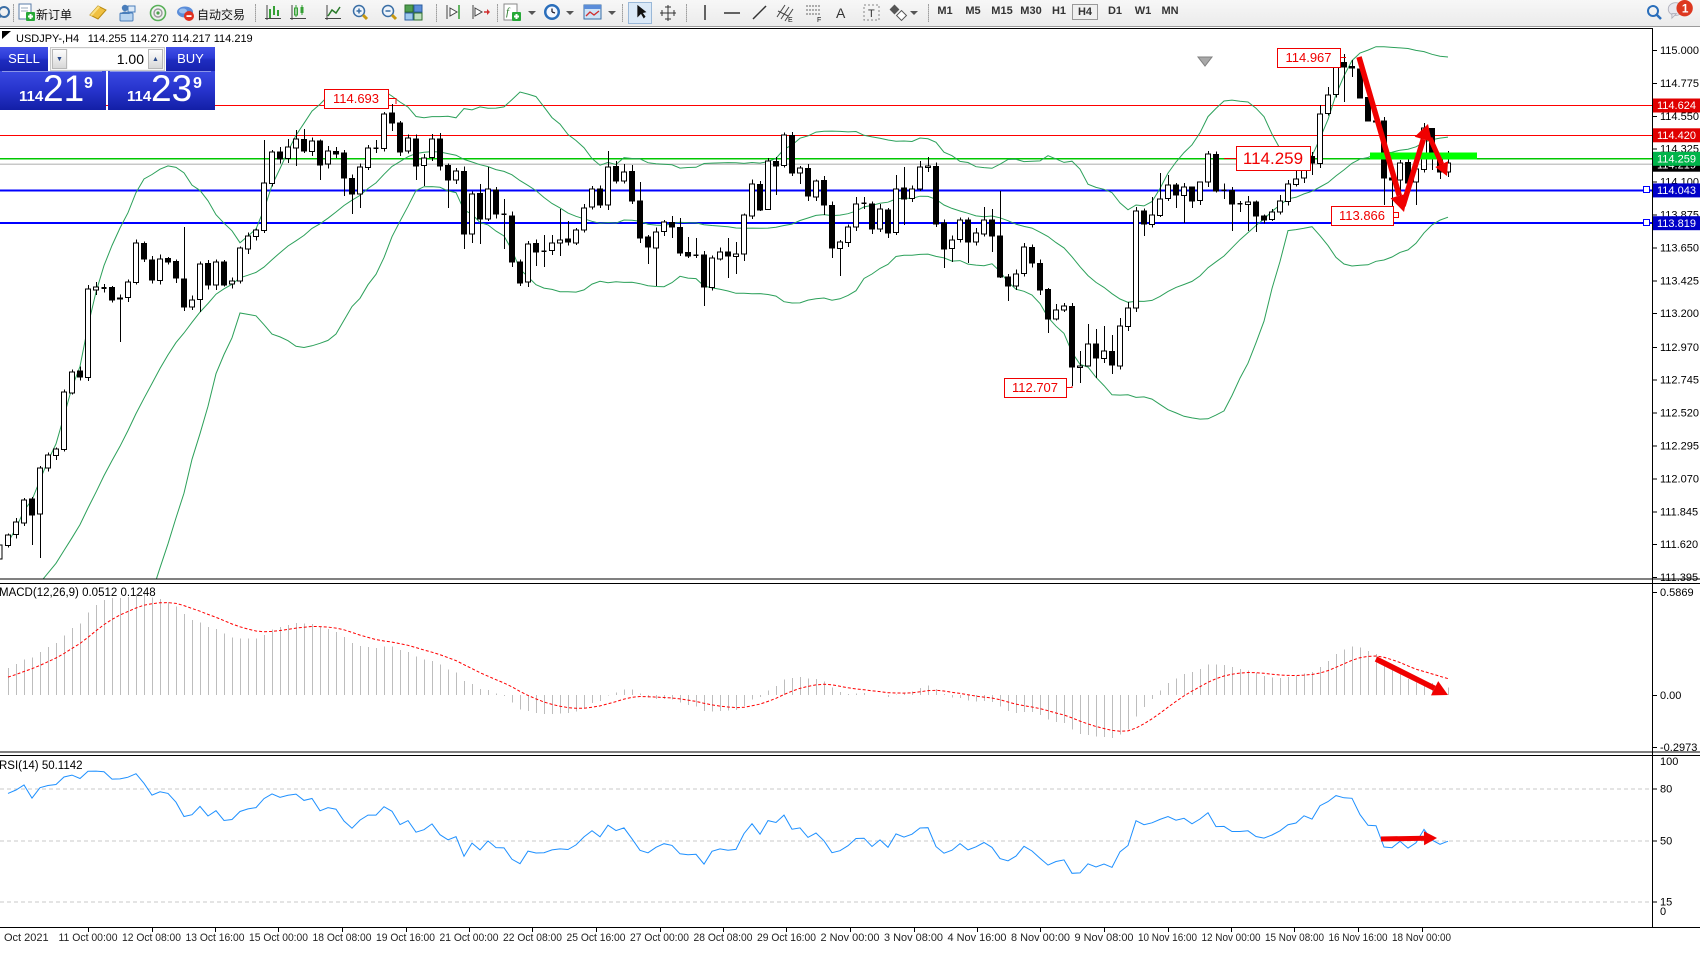 Image resolution: width=1700 pixels, height=954 pixels. What do you see at coordinates (1040, 938) in the screenshot?
I see `svg-text: 8 Nov 00:00` at bounding box center [1040, 938].